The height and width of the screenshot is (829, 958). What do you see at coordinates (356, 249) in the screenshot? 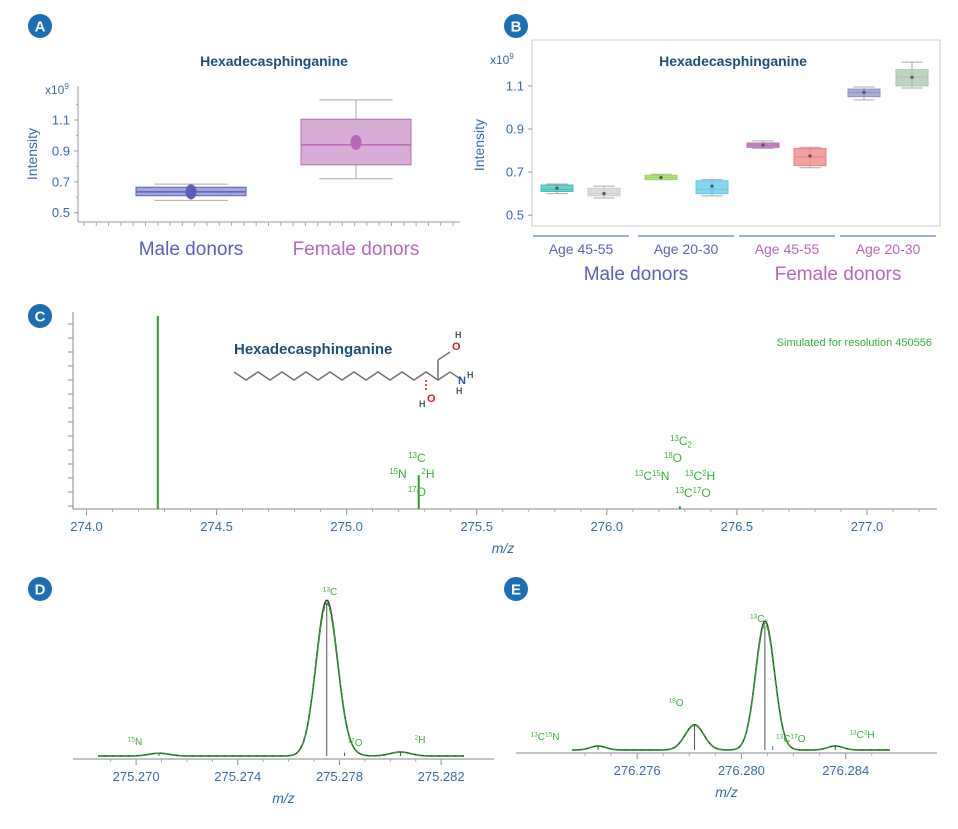
I see `panel-a-group-label: Female donors` at bounding box center [356, 249].